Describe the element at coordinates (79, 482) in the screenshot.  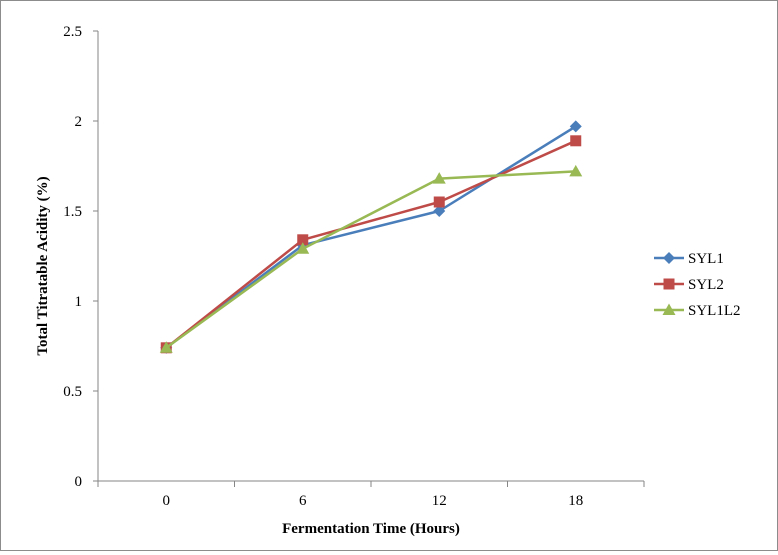
I see `y-tick-label: 0` at that location.